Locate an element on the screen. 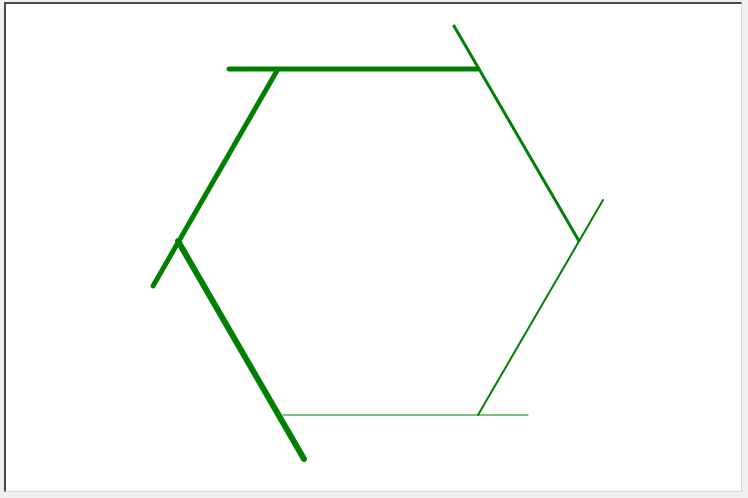 The width and height of the screenshot is (748, 498). hexagon-upper-right-edge is located at coordinates (516, 133).